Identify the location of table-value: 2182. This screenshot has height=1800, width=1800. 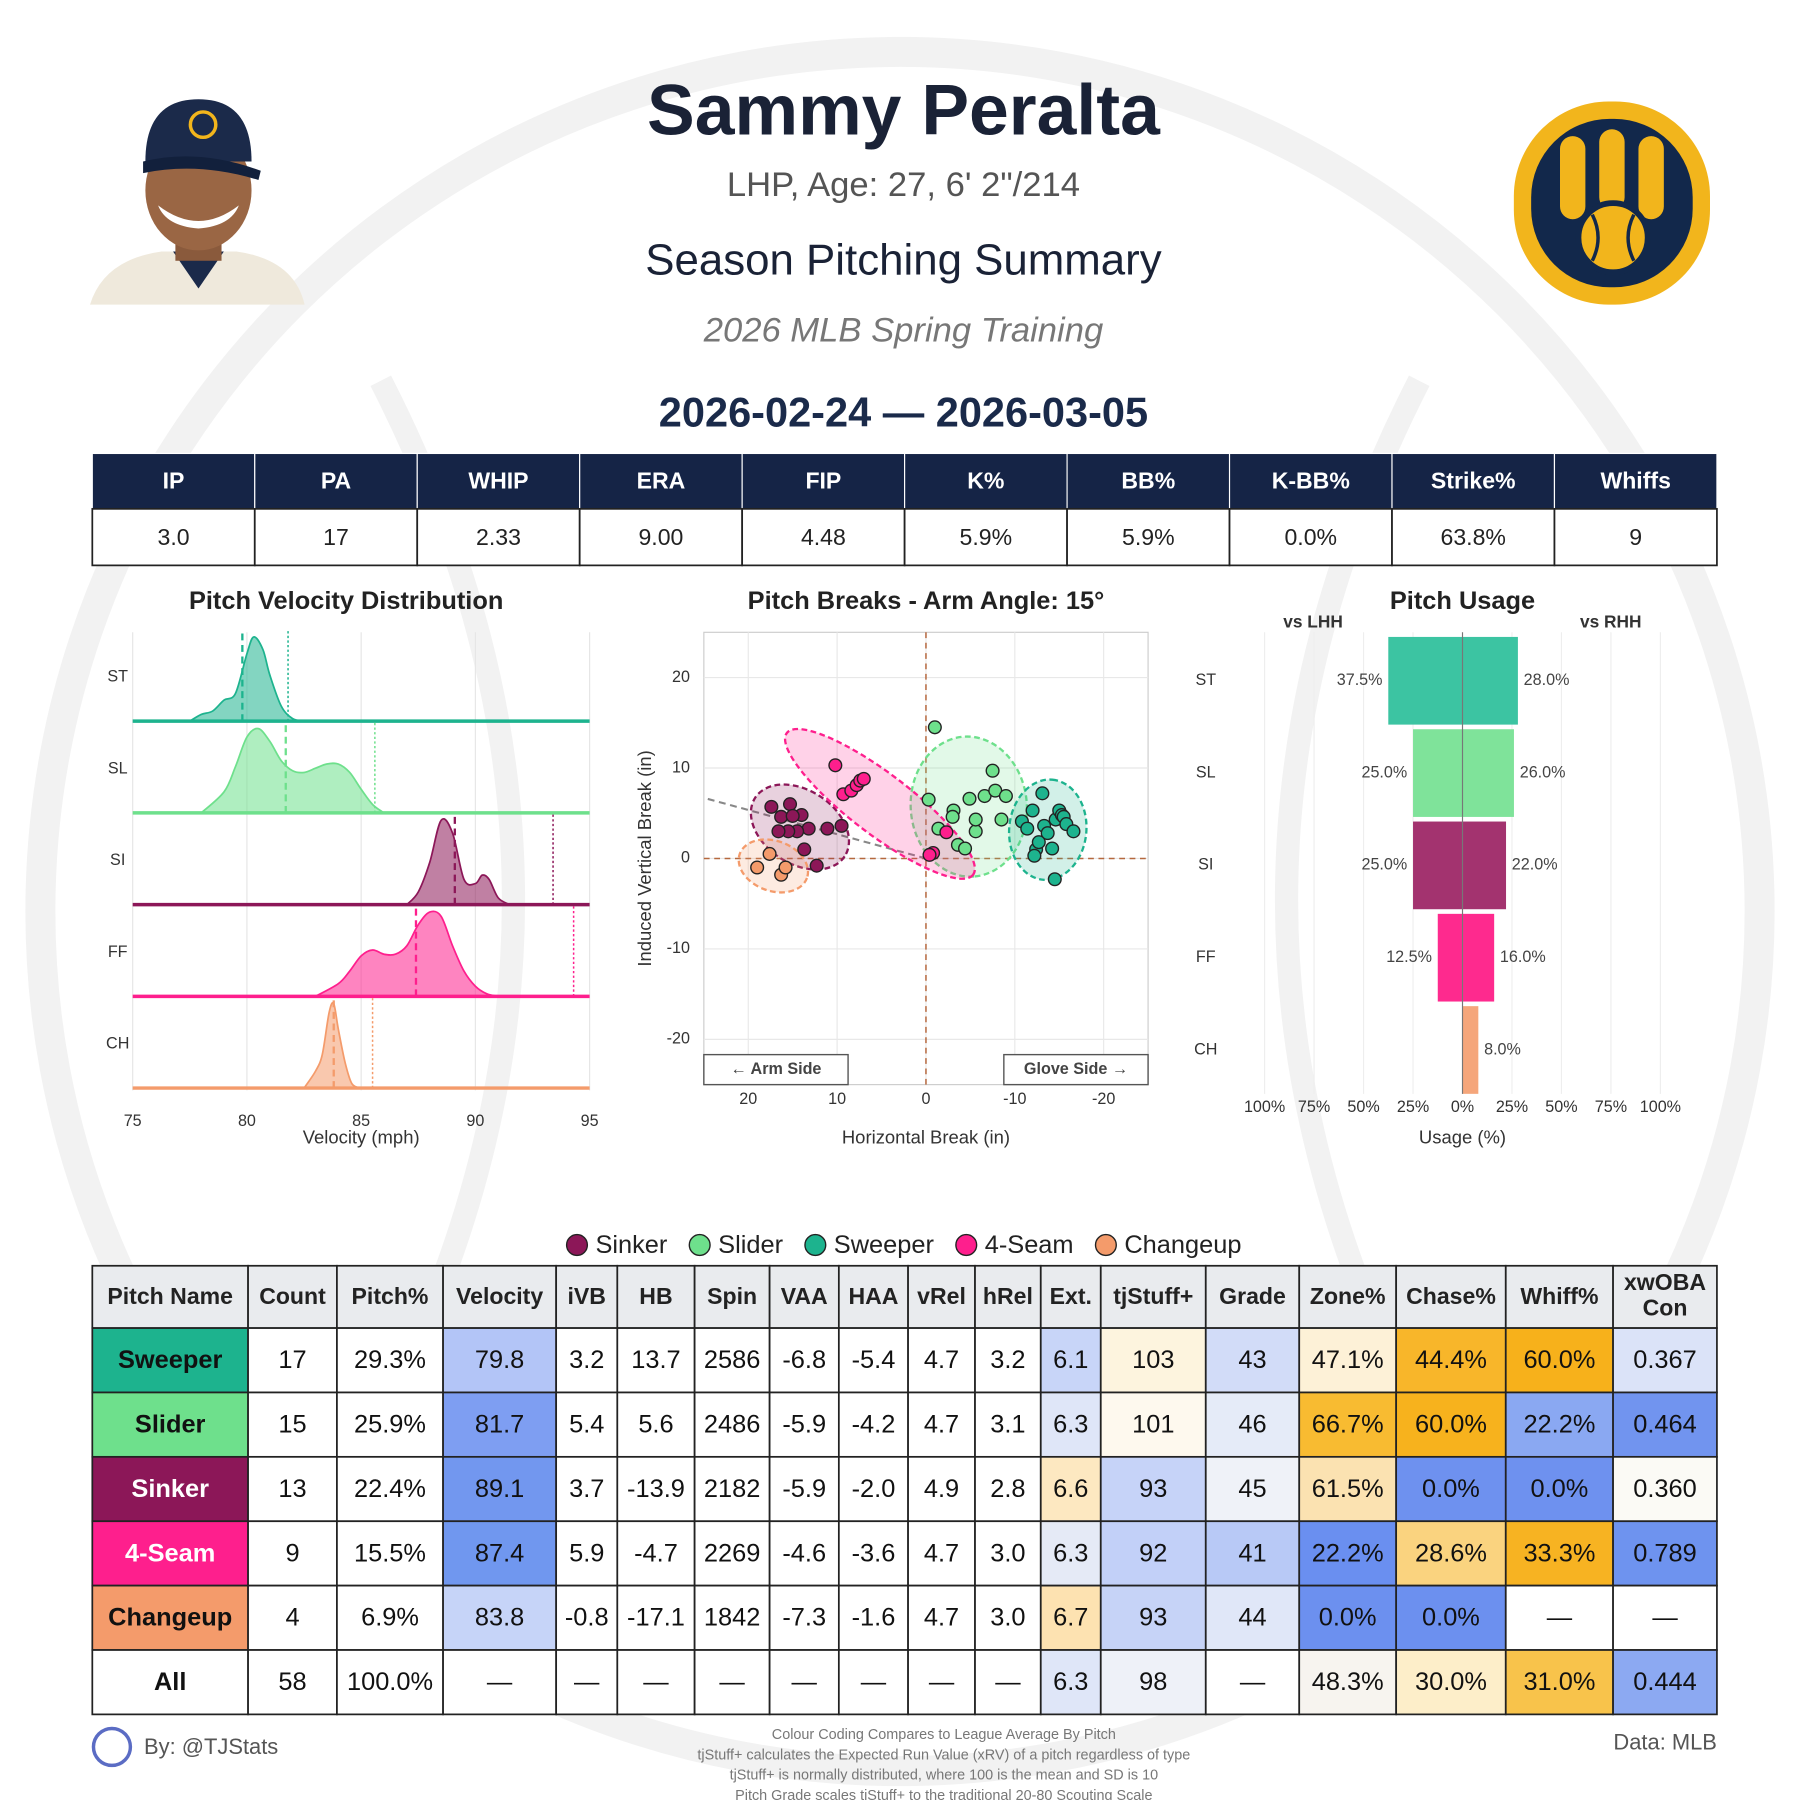
(732, 1489).